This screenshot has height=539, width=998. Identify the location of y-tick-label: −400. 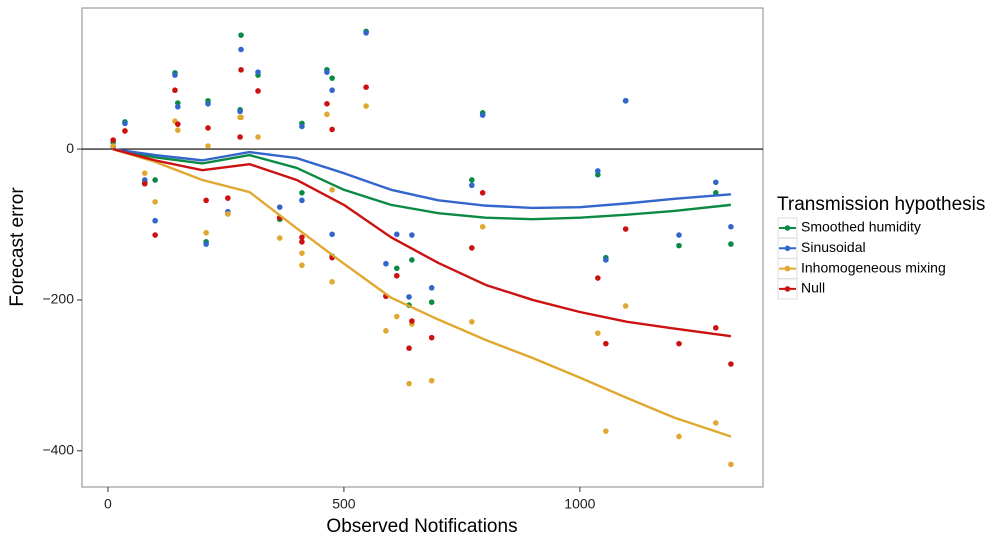
(58, 449).